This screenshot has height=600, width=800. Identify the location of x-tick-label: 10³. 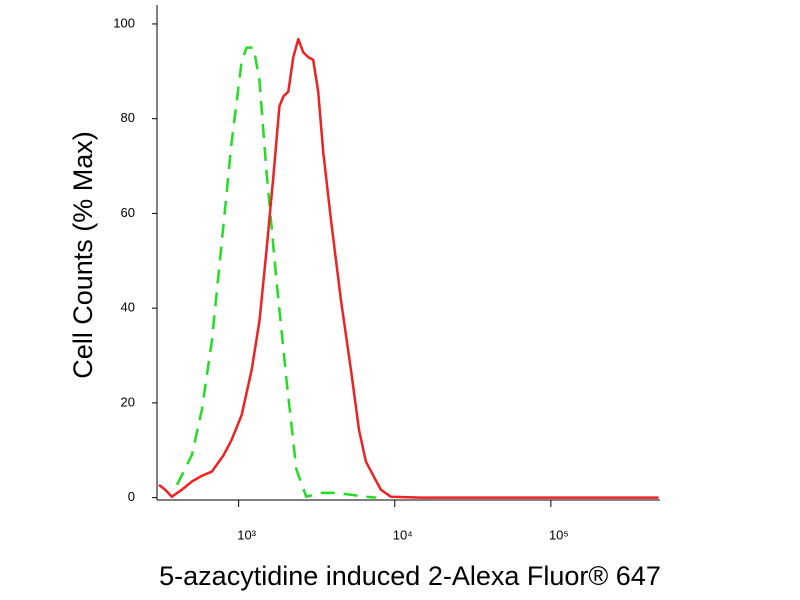
(246, 534).